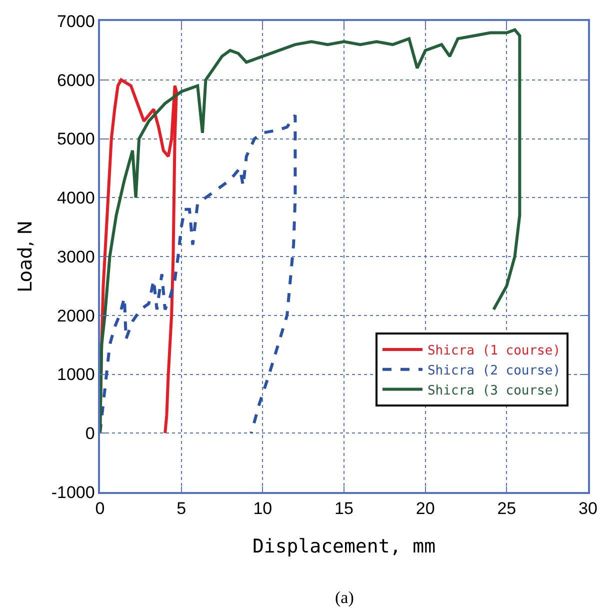 The image size is (609, 609). What do you see at coordinates (76, 139) in the screenshot?
I see `y-tick-label: 5000` at bounding box center [76, 139].